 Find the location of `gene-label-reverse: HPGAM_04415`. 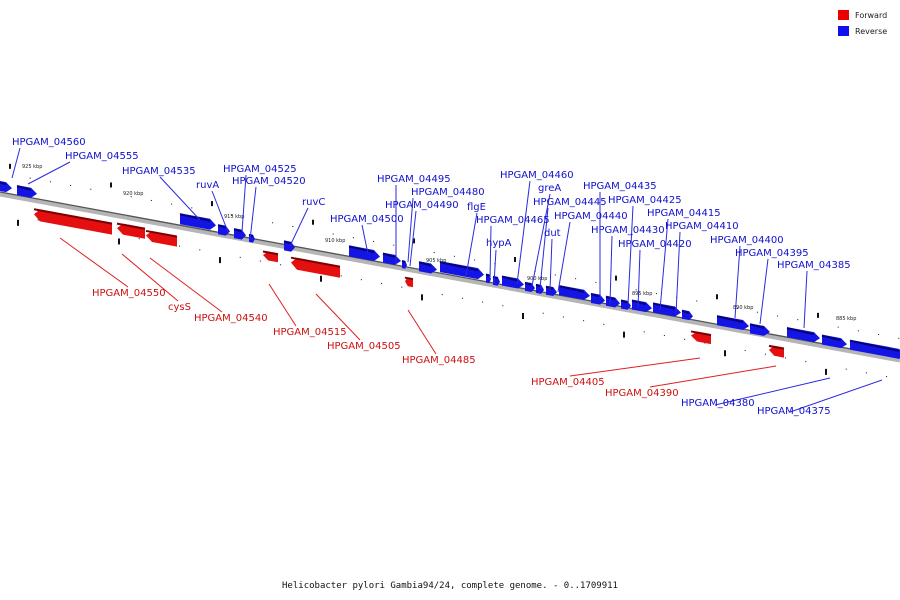

gene-label-reverse: HPGAM_04415 is located at coordinates (684, 213).